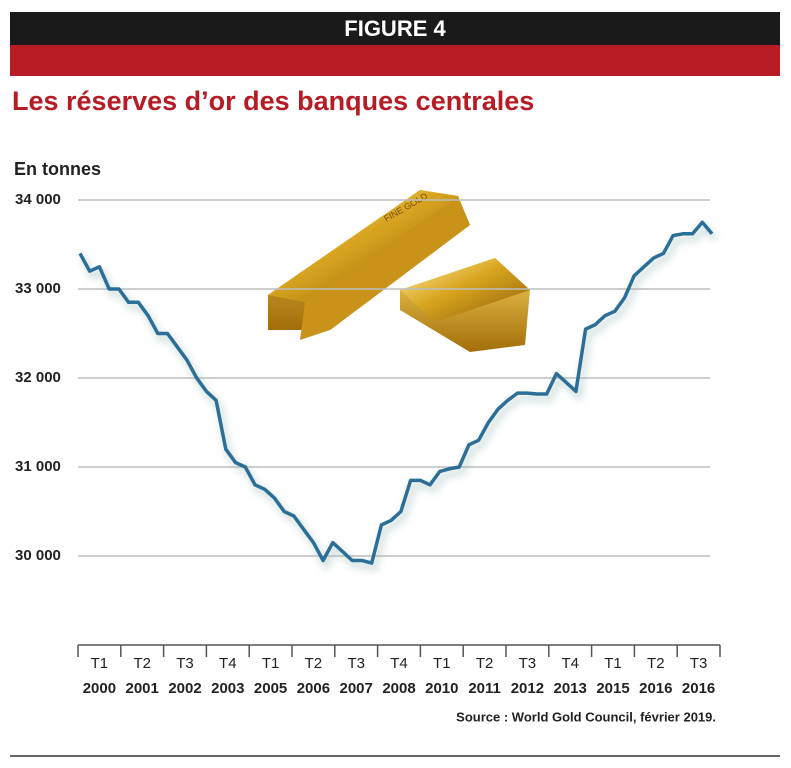 The width and height of the screenshot is (791, 768). Describe the element at coordinates (398, 688) in the screenshot. I see `x-tick-year: 2008` at that location.